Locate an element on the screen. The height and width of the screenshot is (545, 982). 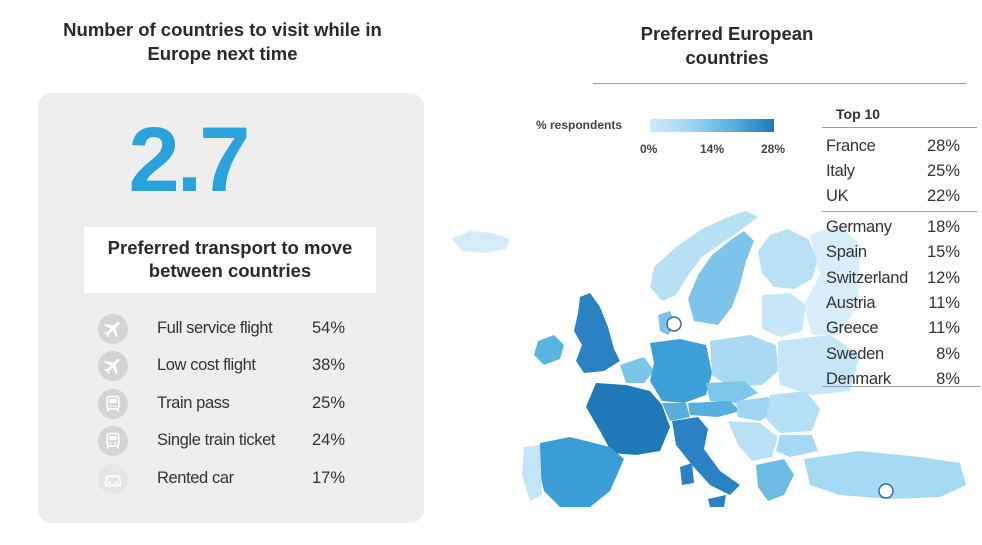
map-germany is located at coordinates (681, 371).